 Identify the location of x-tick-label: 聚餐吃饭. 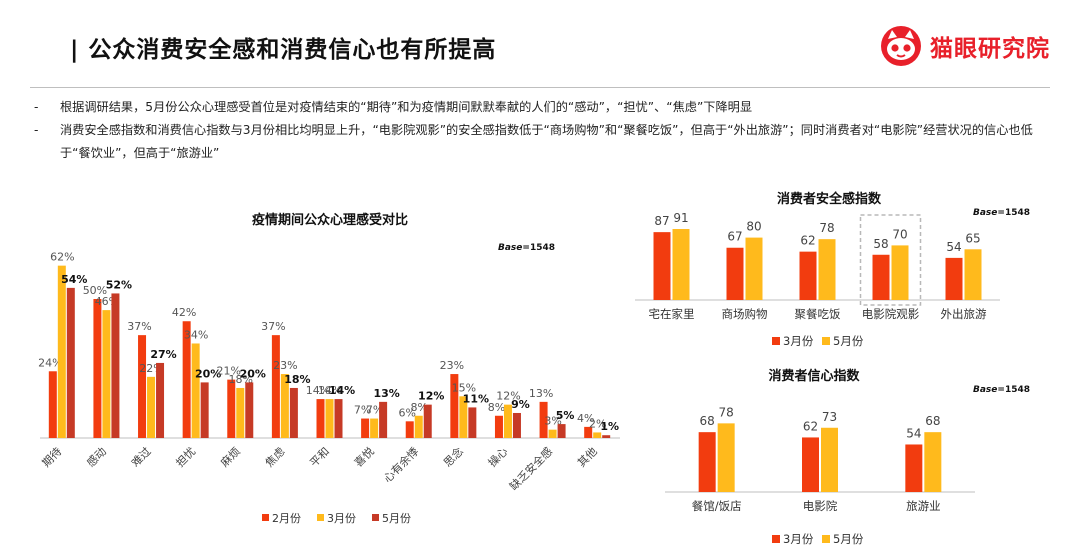
(818, 314).